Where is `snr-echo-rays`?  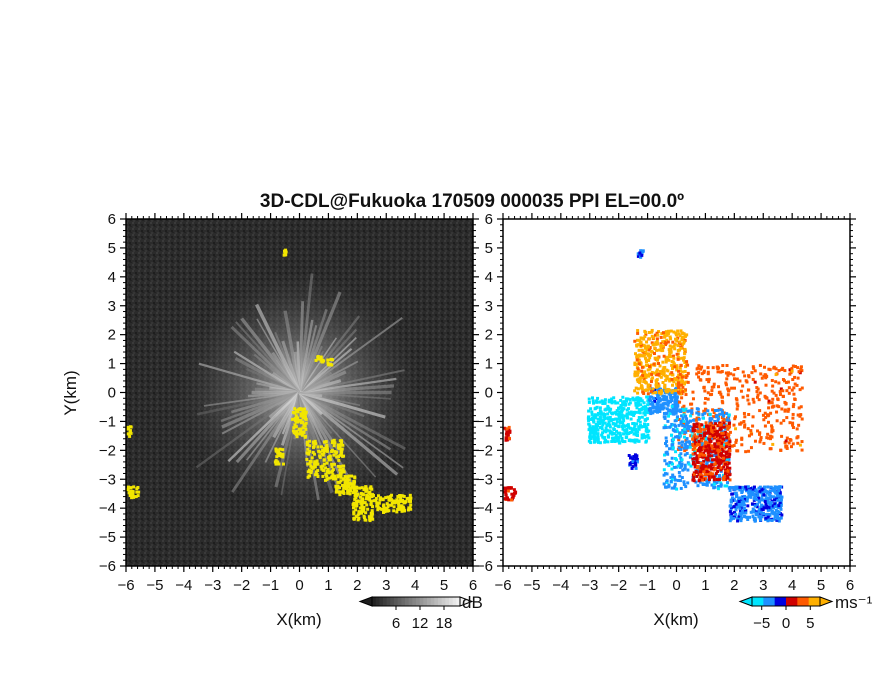
snr-echo-rays is located at coordinates (299, 392).